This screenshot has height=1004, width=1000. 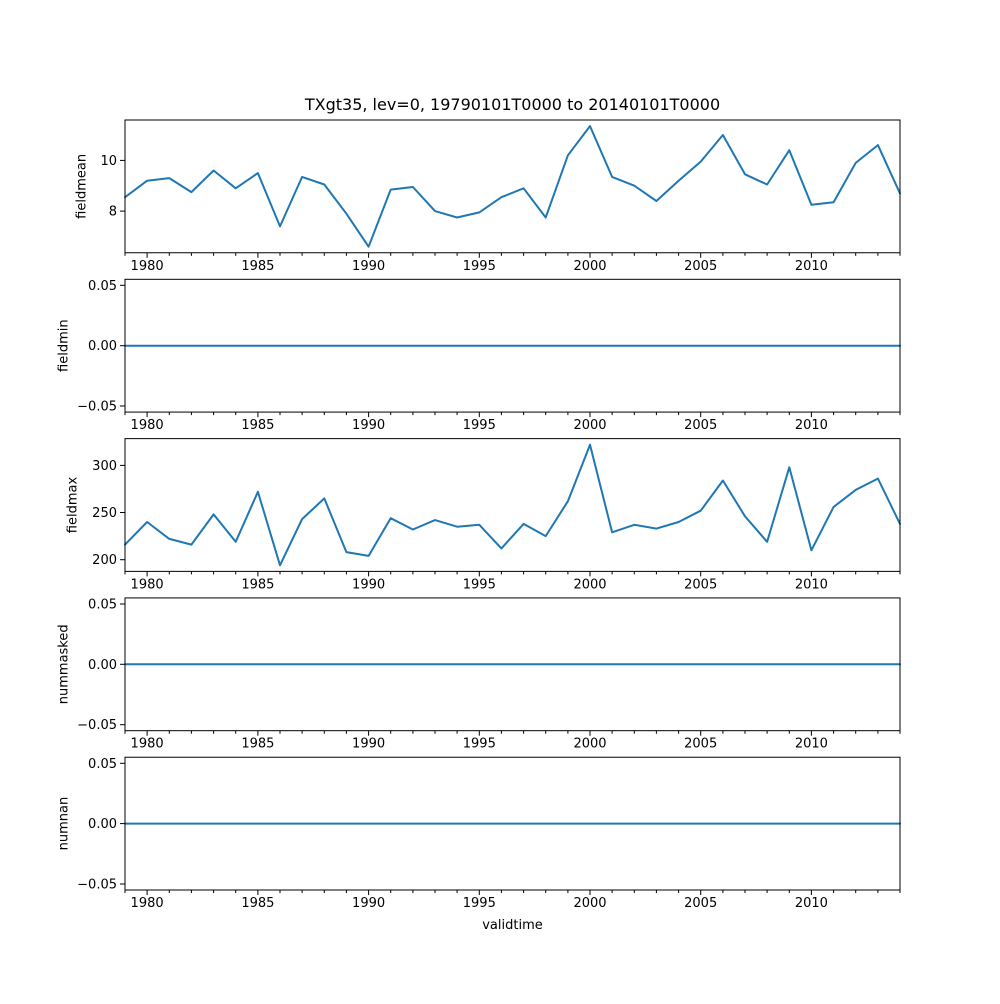 I want to click on x-axis-label: validtime, so click(x=512, y=925).